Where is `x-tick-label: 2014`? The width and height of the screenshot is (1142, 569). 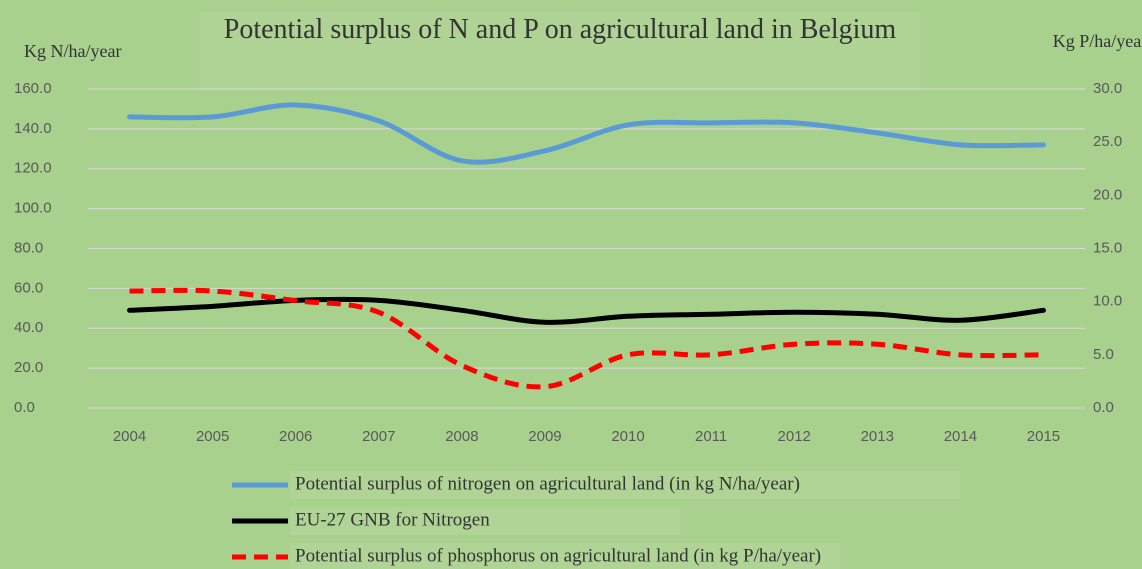 x-tick-label: 2014 is located at coordinates (960, 436).